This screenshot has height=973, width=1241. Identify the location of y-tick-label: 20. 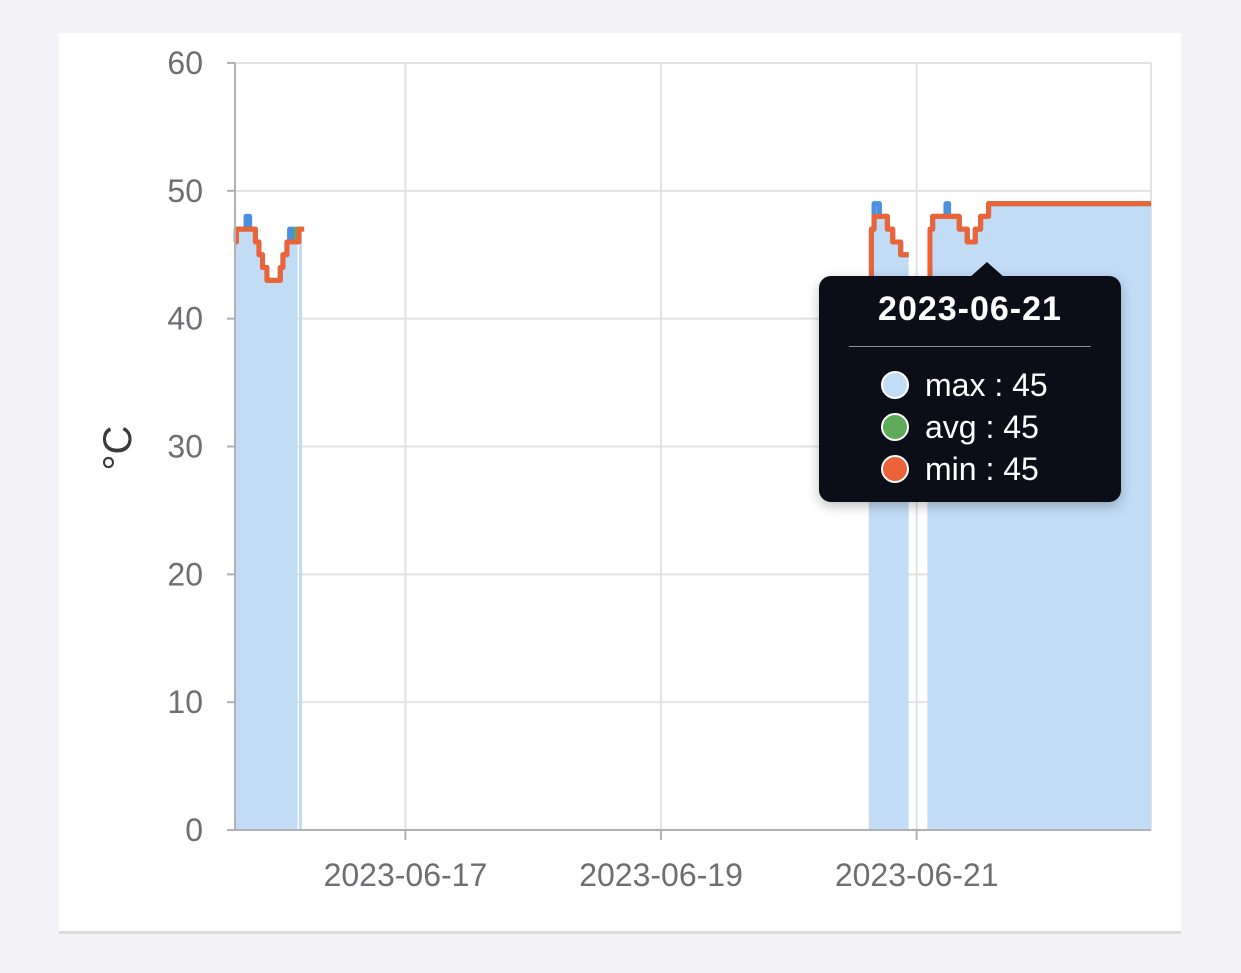
(185, 574).